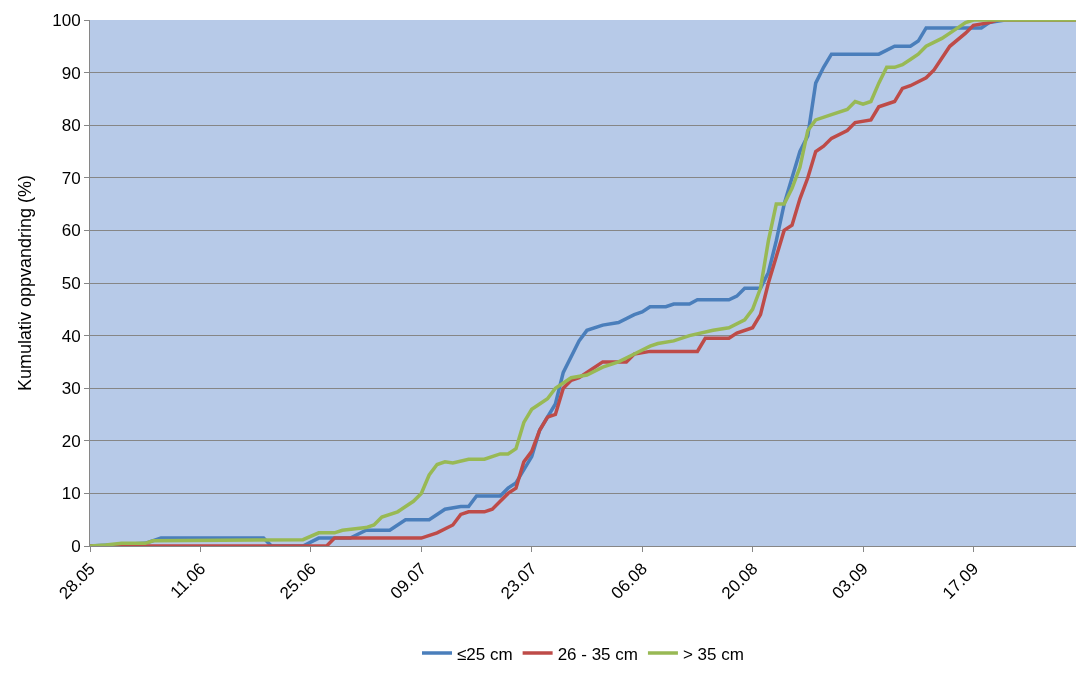 This screenshot has width=1081, height=677. I want to click on y-tick-label: 40, so click(71, 336).